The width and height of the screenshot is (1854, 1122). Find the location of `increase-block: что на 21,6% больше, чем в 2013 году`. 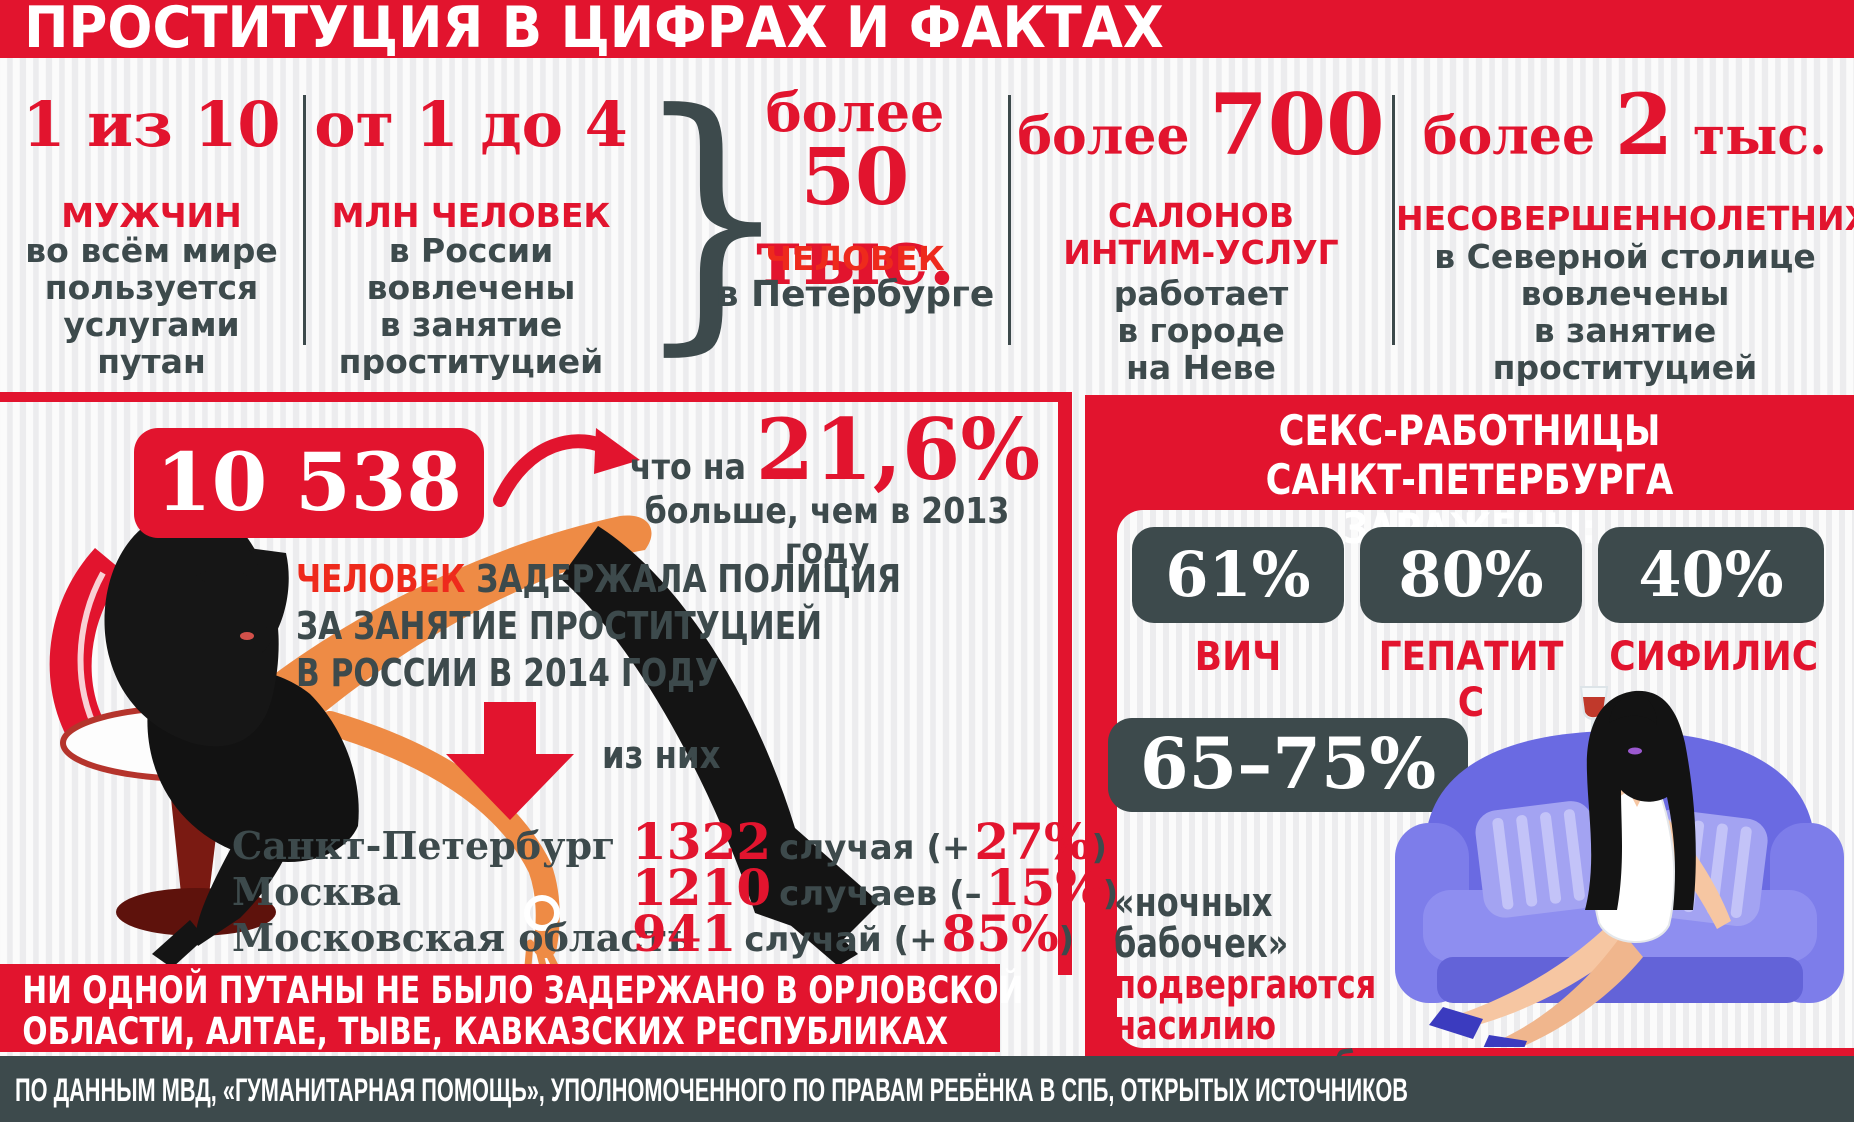

increase-block: что на 21,6% больше, чем в 2013 году is located at coordinates (827, 490).